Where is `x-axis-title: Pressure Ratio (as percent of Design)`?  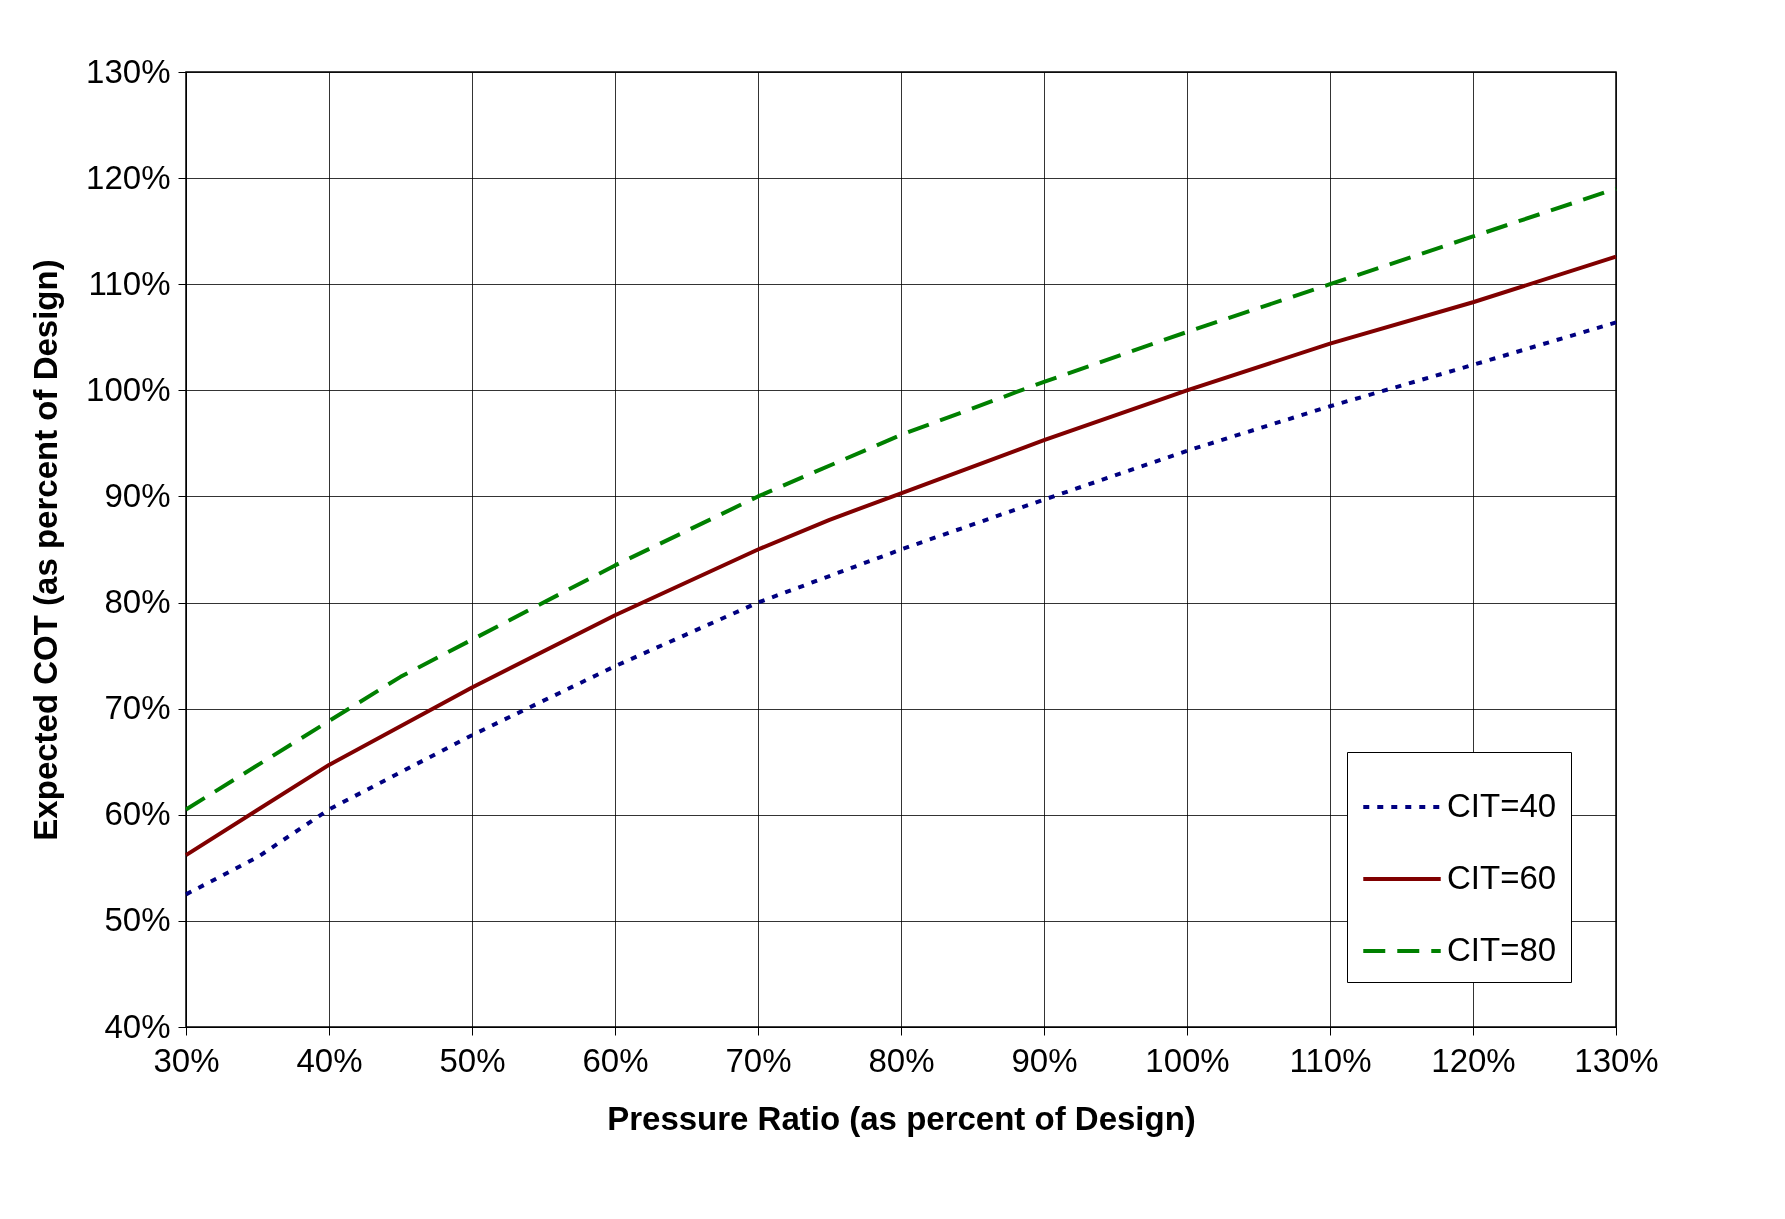
x-axis-title: Pressure Ratio (as percent of Design) is located at coordinates (901, 1118).